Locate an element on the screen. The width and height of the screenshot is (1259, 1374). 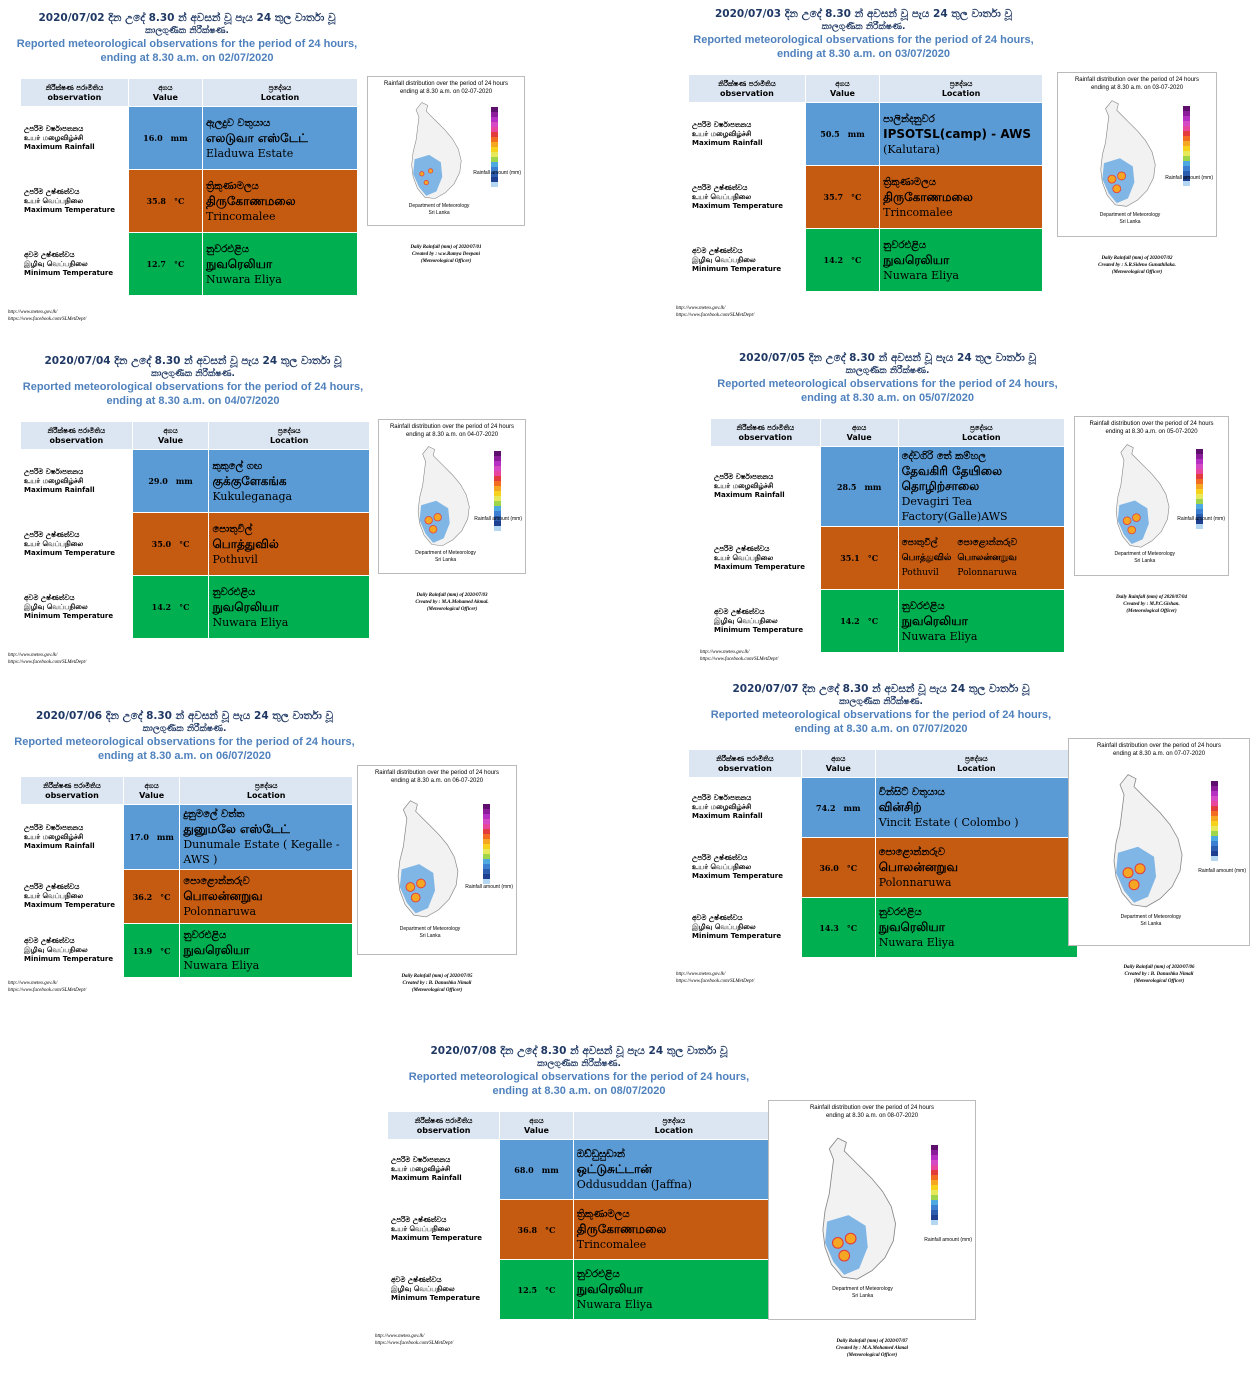
map-dept-line2: Sri Lanka is located at coordinates (1145, 561).